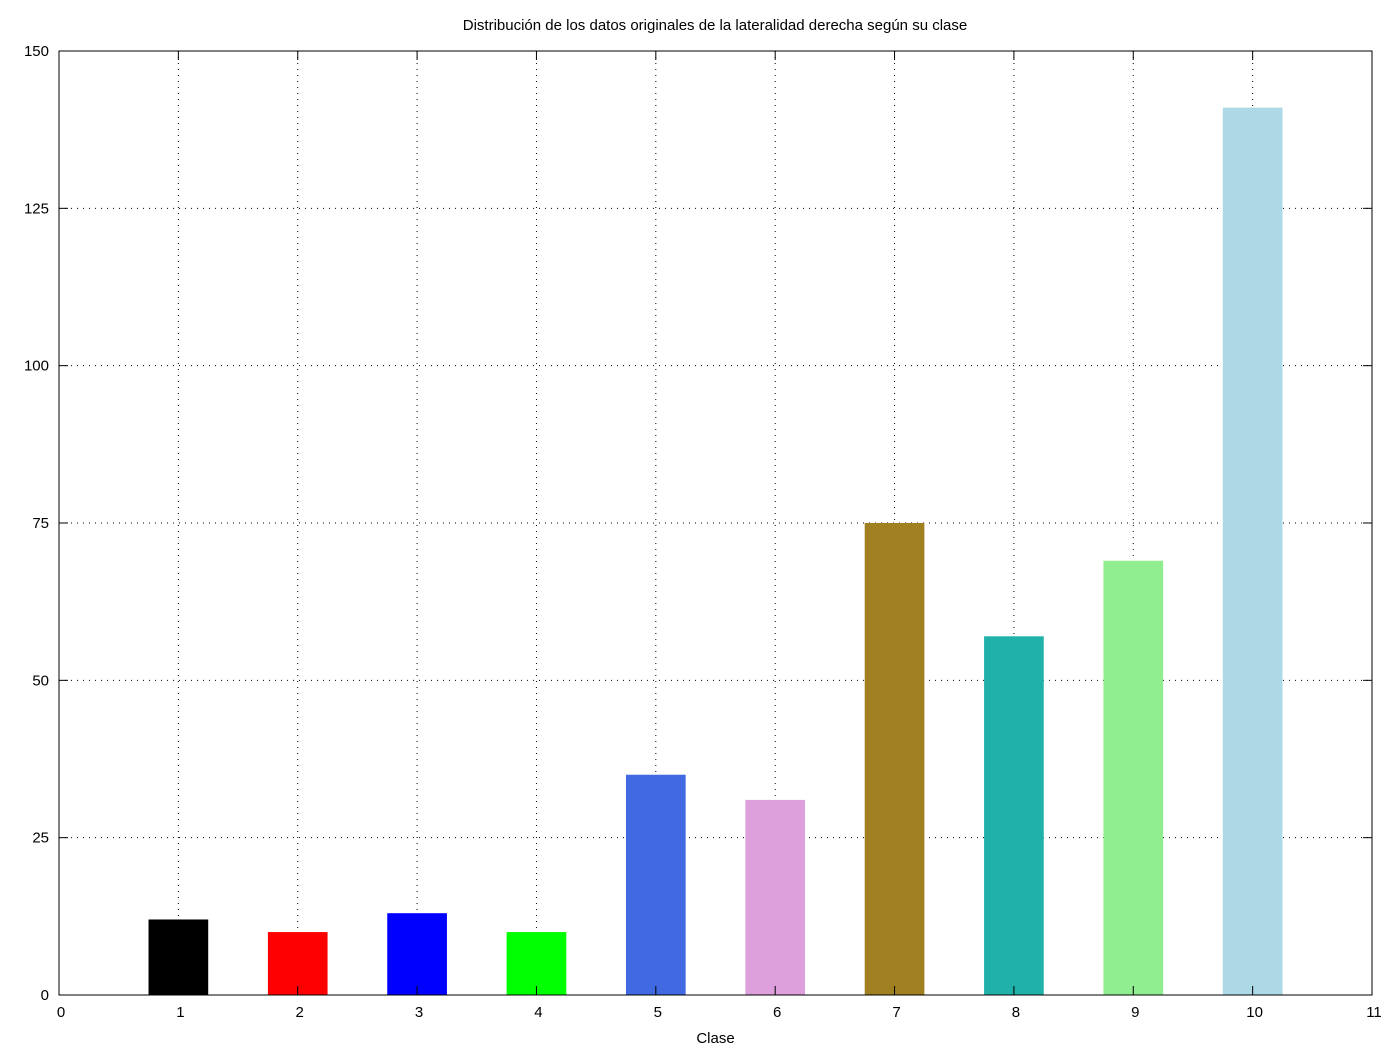 The image size is (1400, 1050). I want to click on y-tick-label: 150, so click(36, 51).